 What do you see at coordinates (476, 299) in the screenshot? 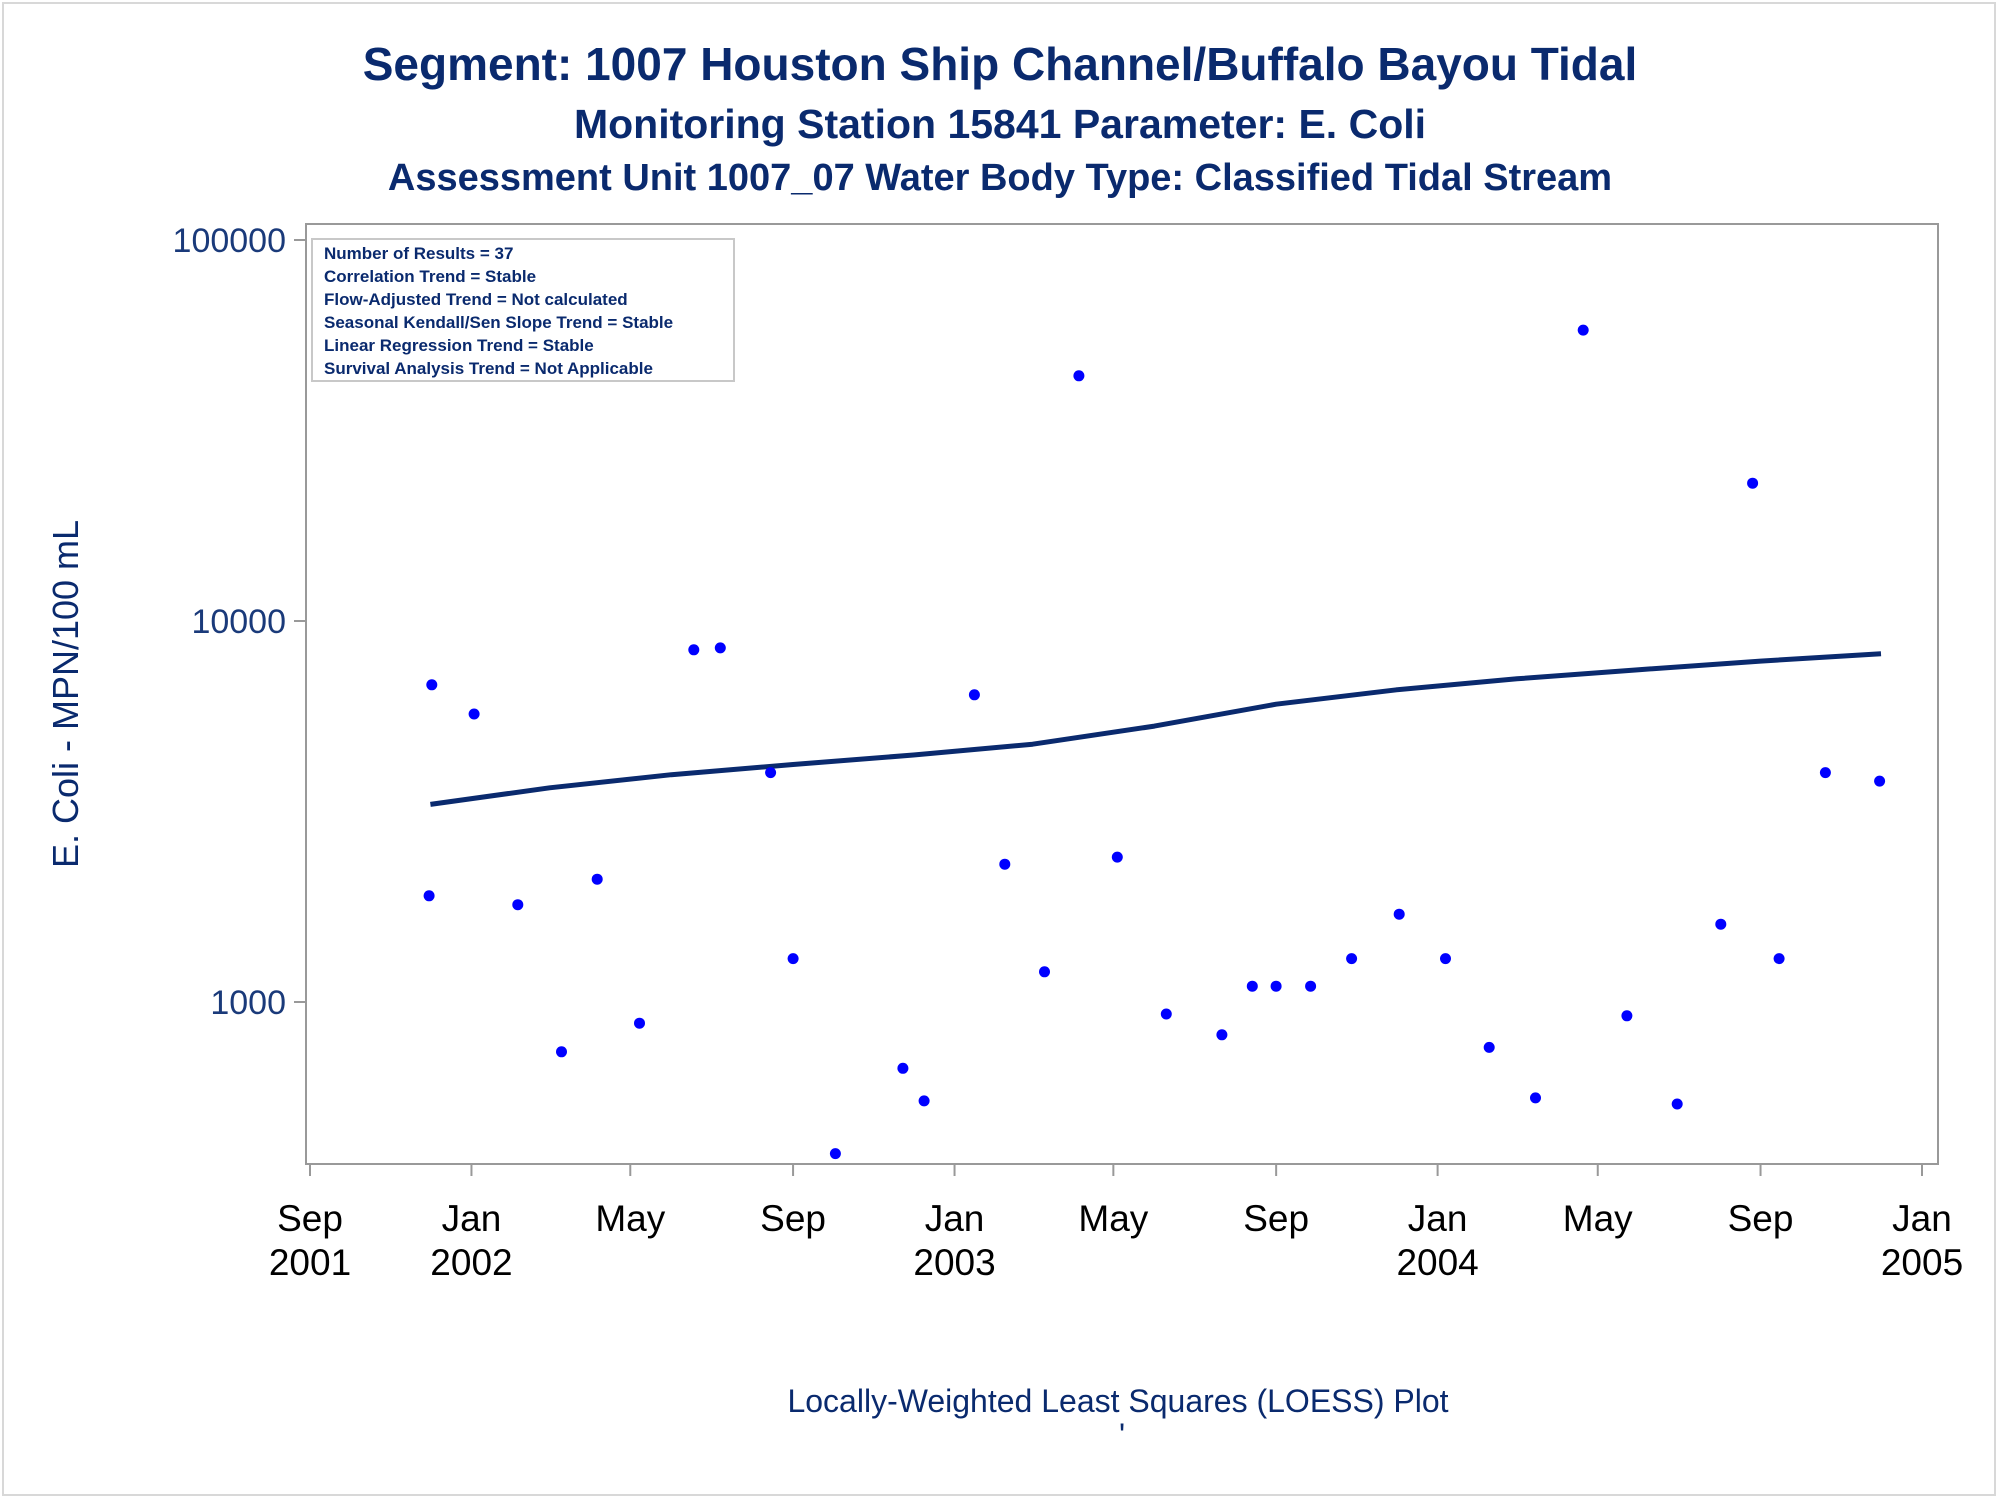
I see `stats-flow-adjusted-trend: Flow-Adjusted Trend = Not calculated` at bounding box center [476, 299].